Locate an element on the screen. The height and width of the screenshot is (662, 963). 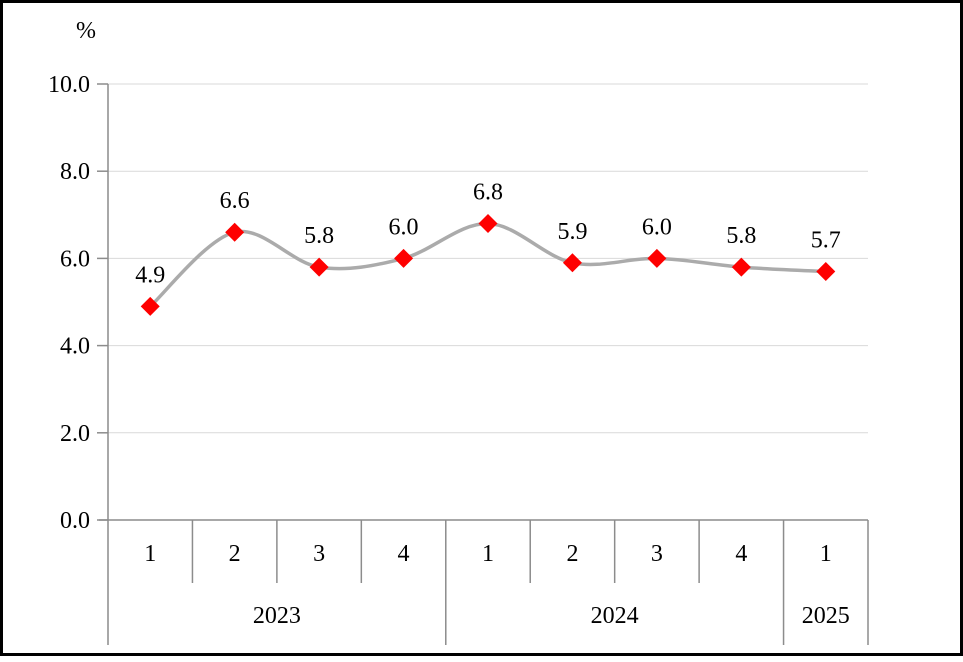
data-point-label: 6.8 is located at coordinates (488, 193).